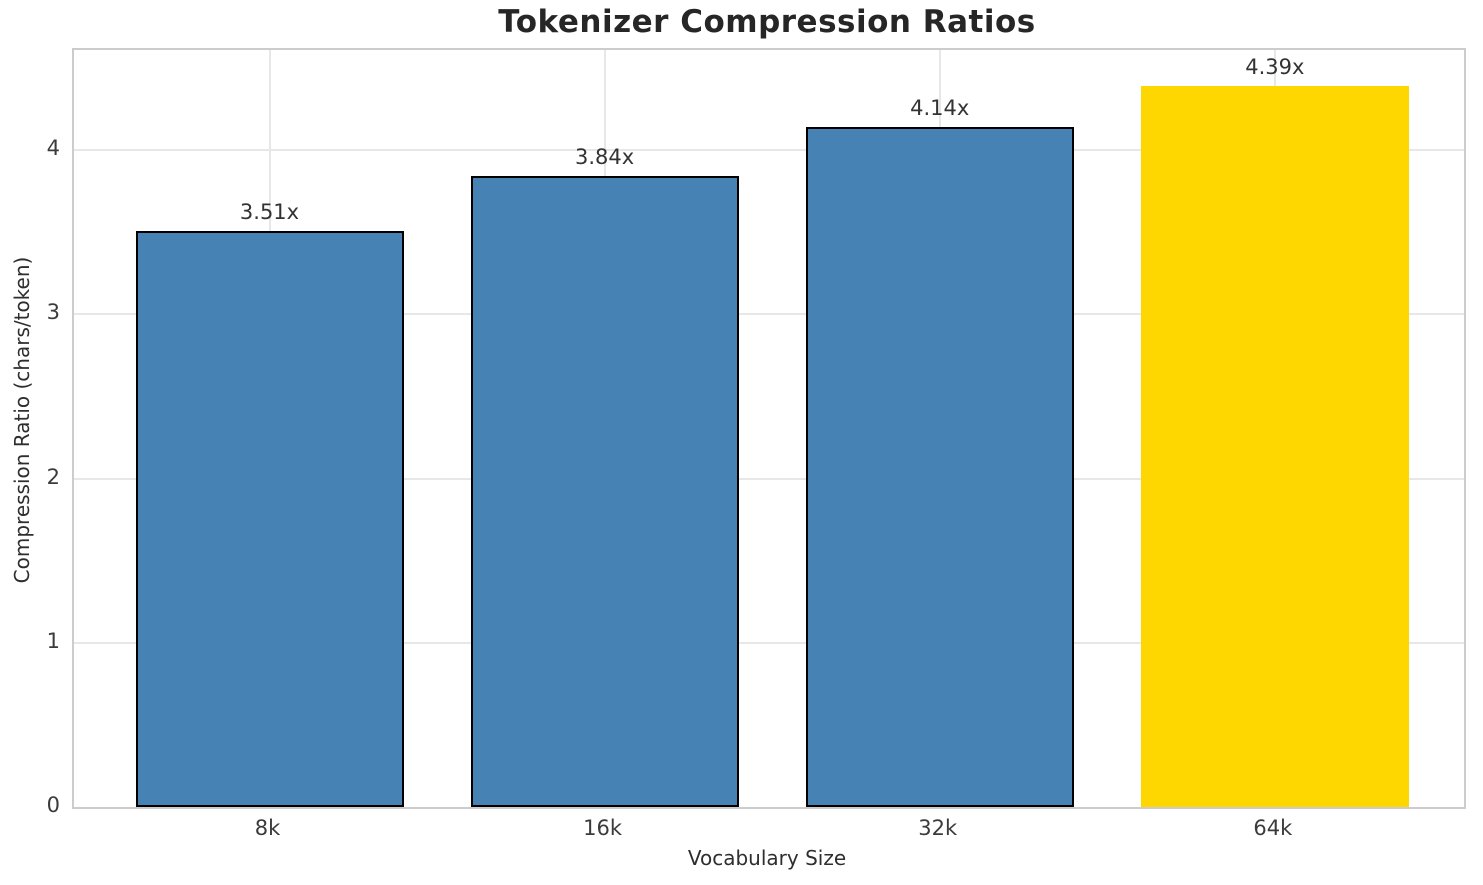  I want to click on bar-value-label-32k: 4.14x, so click(940, 108).